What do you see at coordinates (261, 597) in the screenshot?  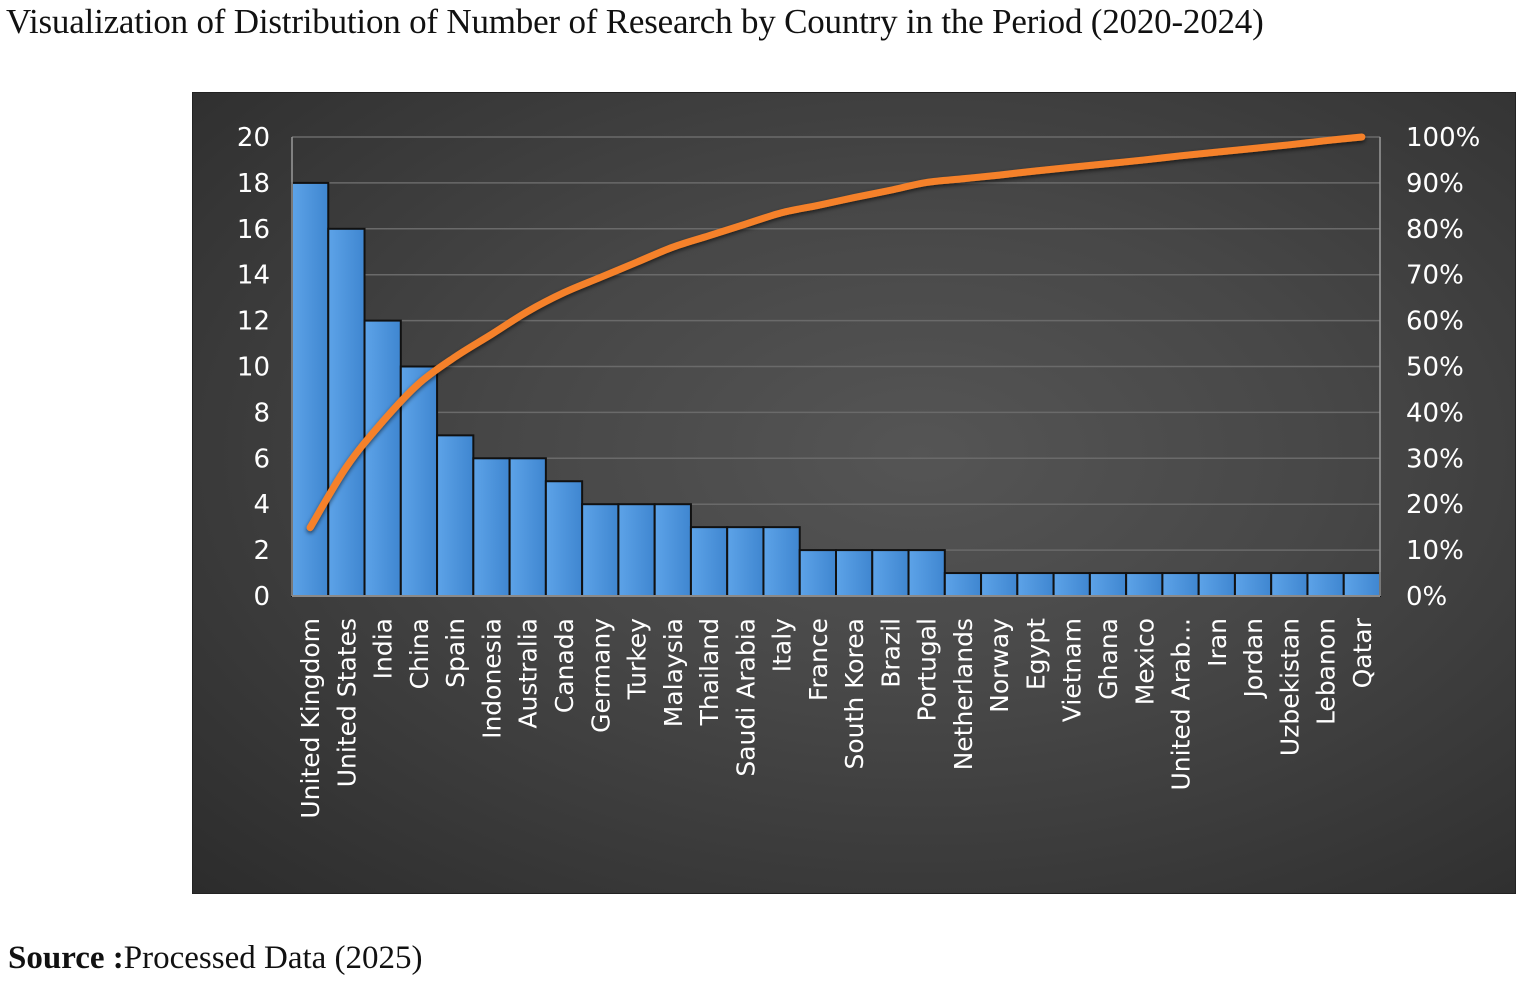 I see `y-tick-label: 0` at bounding box center [261, 597].